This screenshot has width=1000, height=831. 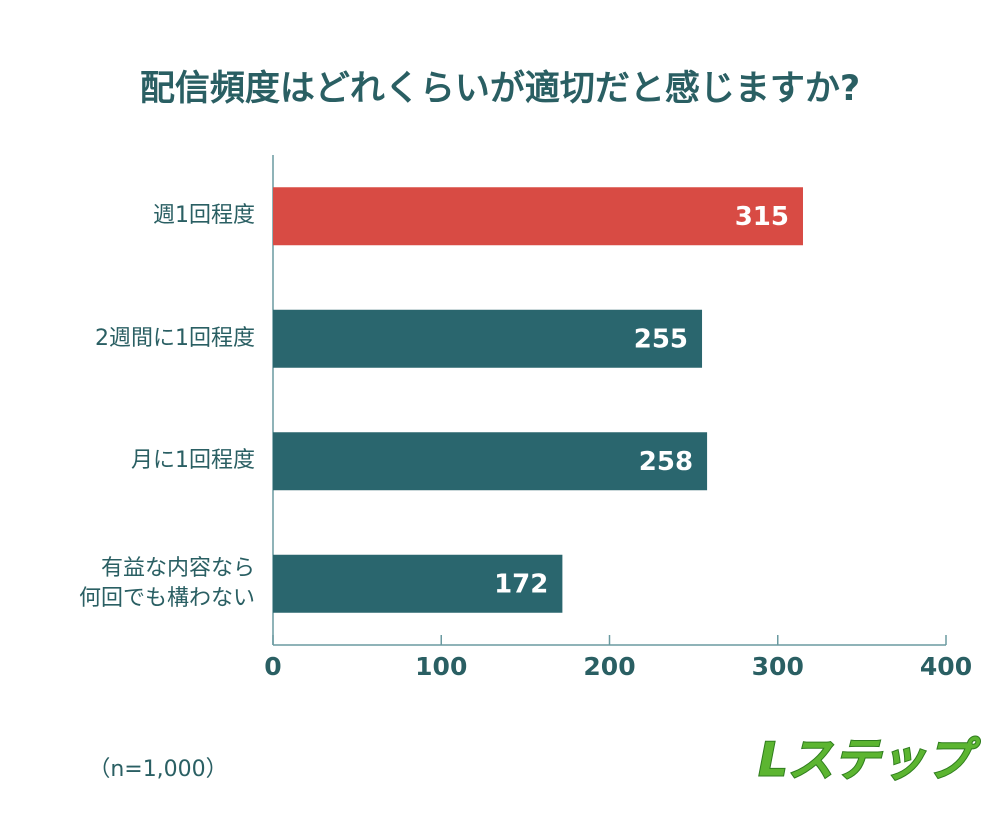 I want to click on value-label: 258, so click(x=666, y=462).